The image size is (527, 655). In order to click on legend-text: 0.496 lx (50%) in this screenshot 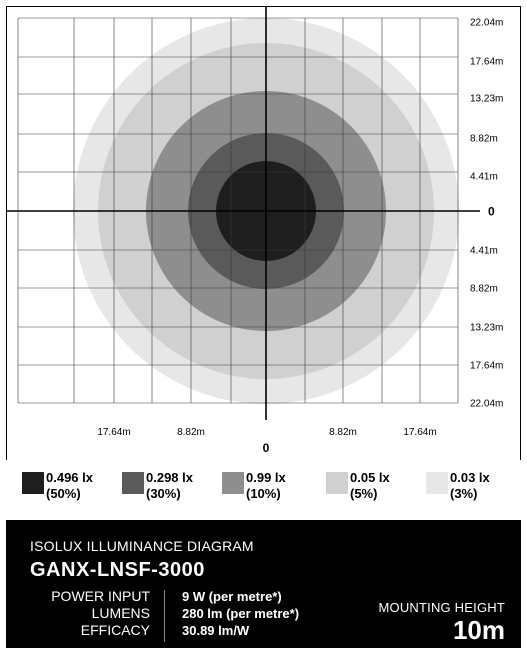, I will do `click(69, 486)`.